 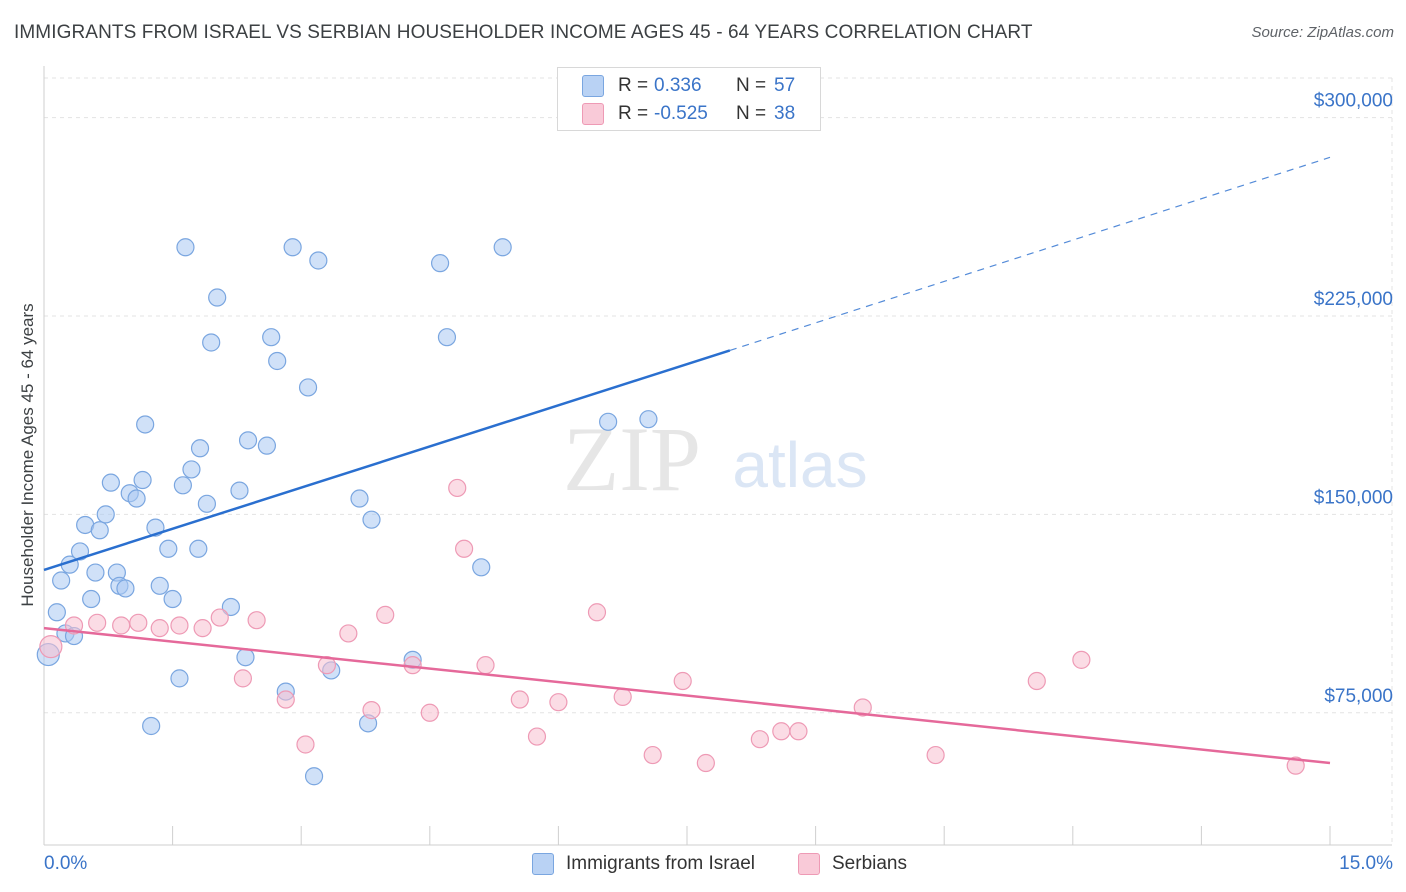 What do you see at coordinates (1353, 299) in the screenshot?
I see `y-tick-label: $225,000` at bounding box center [1353, 299].